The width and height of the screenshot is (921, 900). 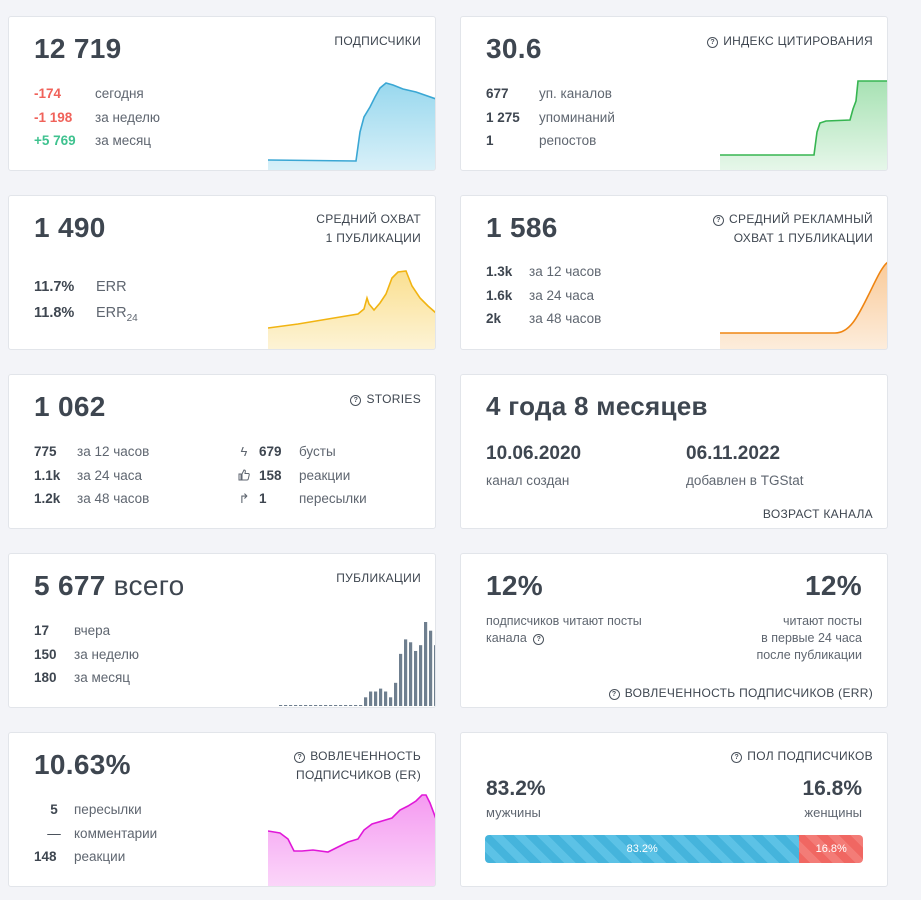 I want to click on err-left-text: подписчиков читают посты канала ?, so click(x=564, y=629).